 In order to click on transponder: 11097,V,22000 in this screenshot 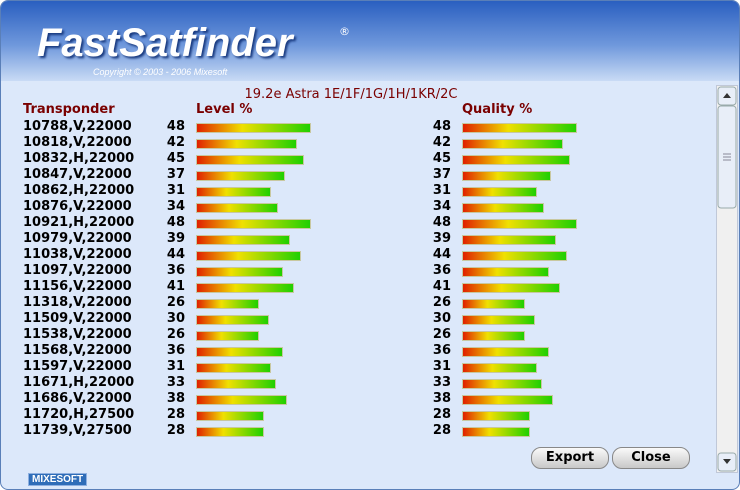, I will do `click(77, 270)`.